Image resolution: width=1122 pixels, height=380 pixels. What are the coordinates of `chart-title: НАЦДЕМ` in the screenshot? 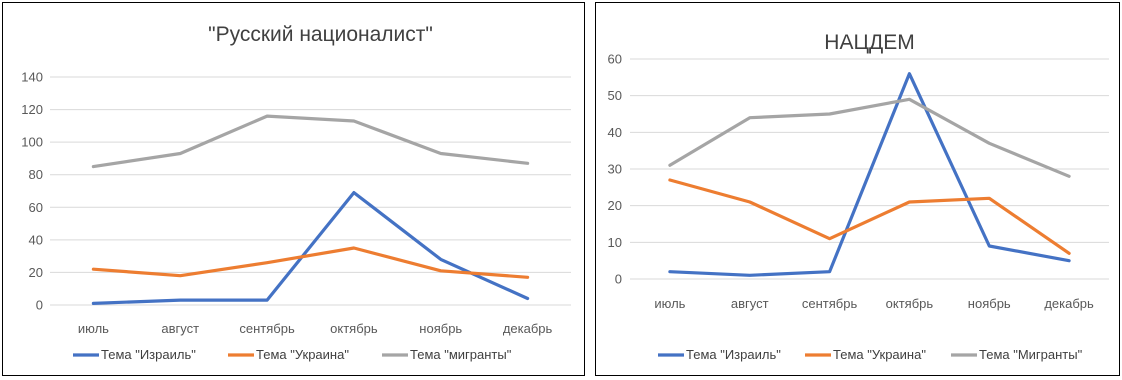 It's located at (869, 42).